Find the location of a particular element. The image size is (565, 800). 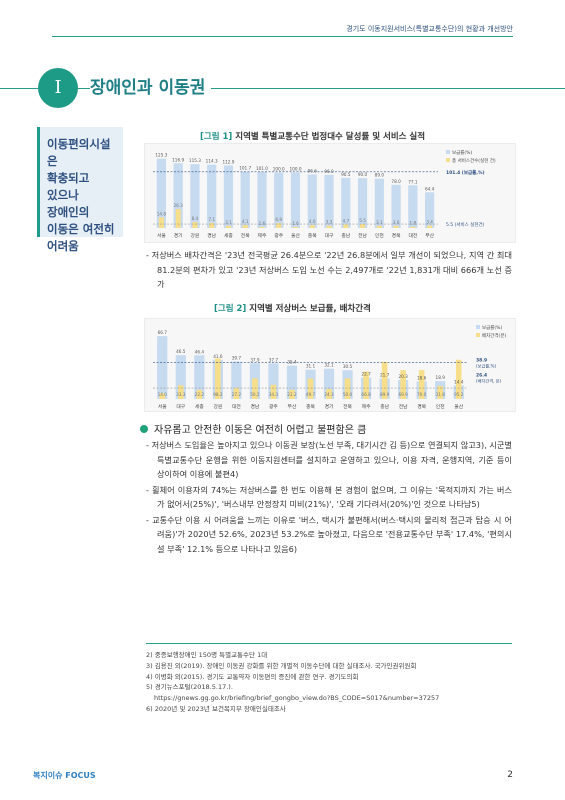

data-label-series1: 37.7 is located at coordinates (274, 359).